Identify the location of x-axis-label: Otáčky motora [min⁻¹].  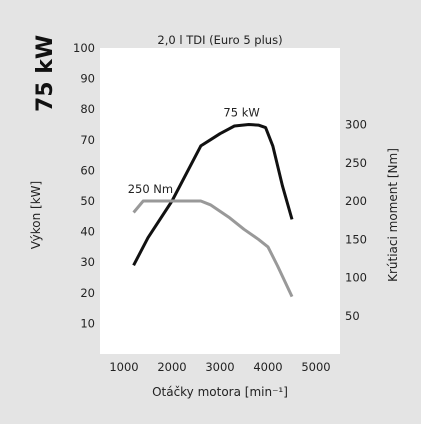
(220, 392).